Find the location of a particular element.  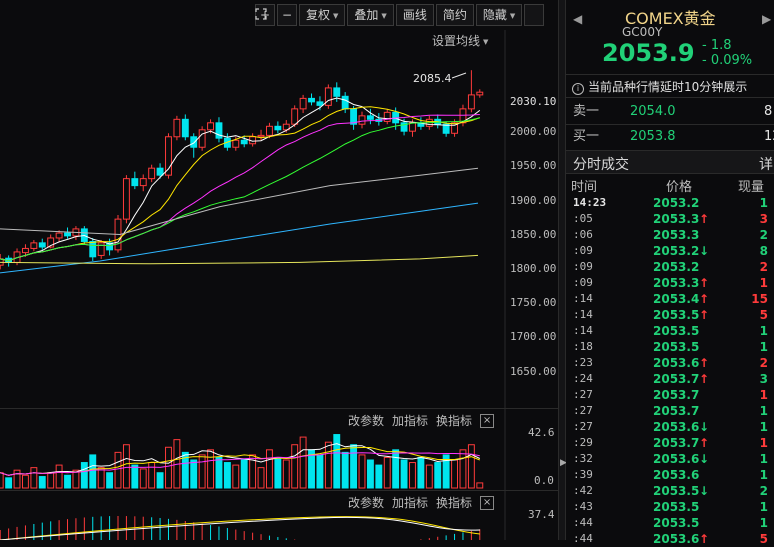

trade-time: :32 is located at coordinates (583, 458).